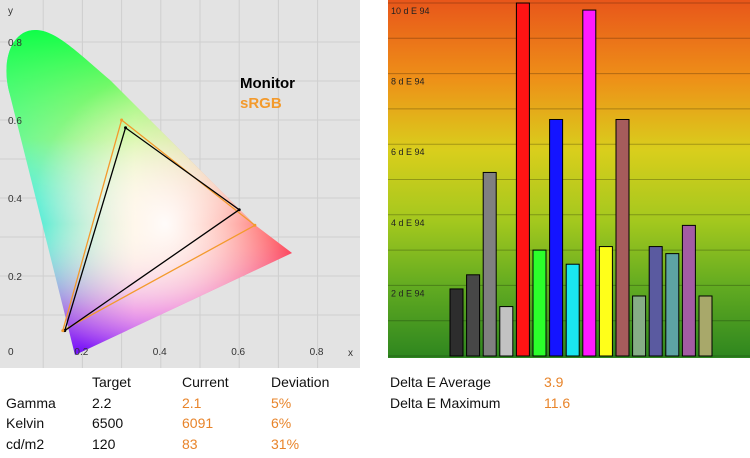 The image size is (750, 458). Describe the element at coordinates (25, 423) in the screenshot. I see `stats-label: Kelvin` at that location.